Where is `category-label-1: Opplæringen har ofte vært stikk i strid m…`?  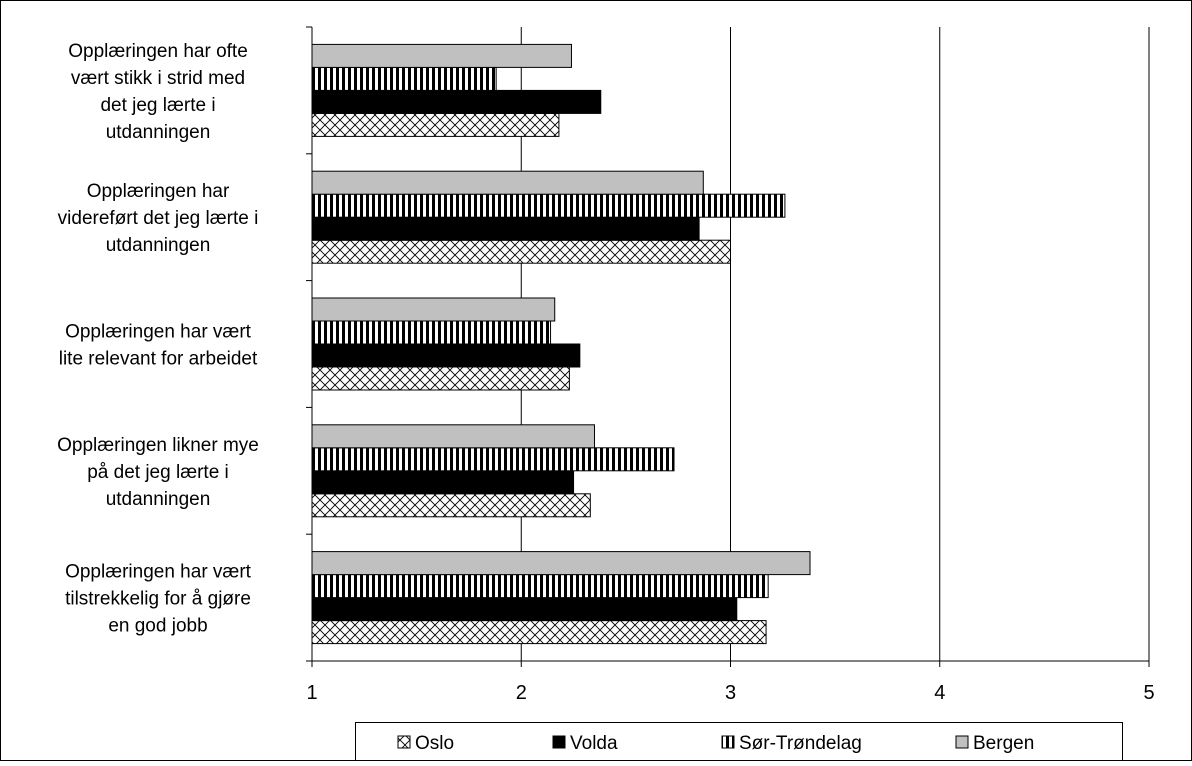
category-label-1: Opplæringen har ofte vært stikk i strid m… is located at coordinates (158, 92).